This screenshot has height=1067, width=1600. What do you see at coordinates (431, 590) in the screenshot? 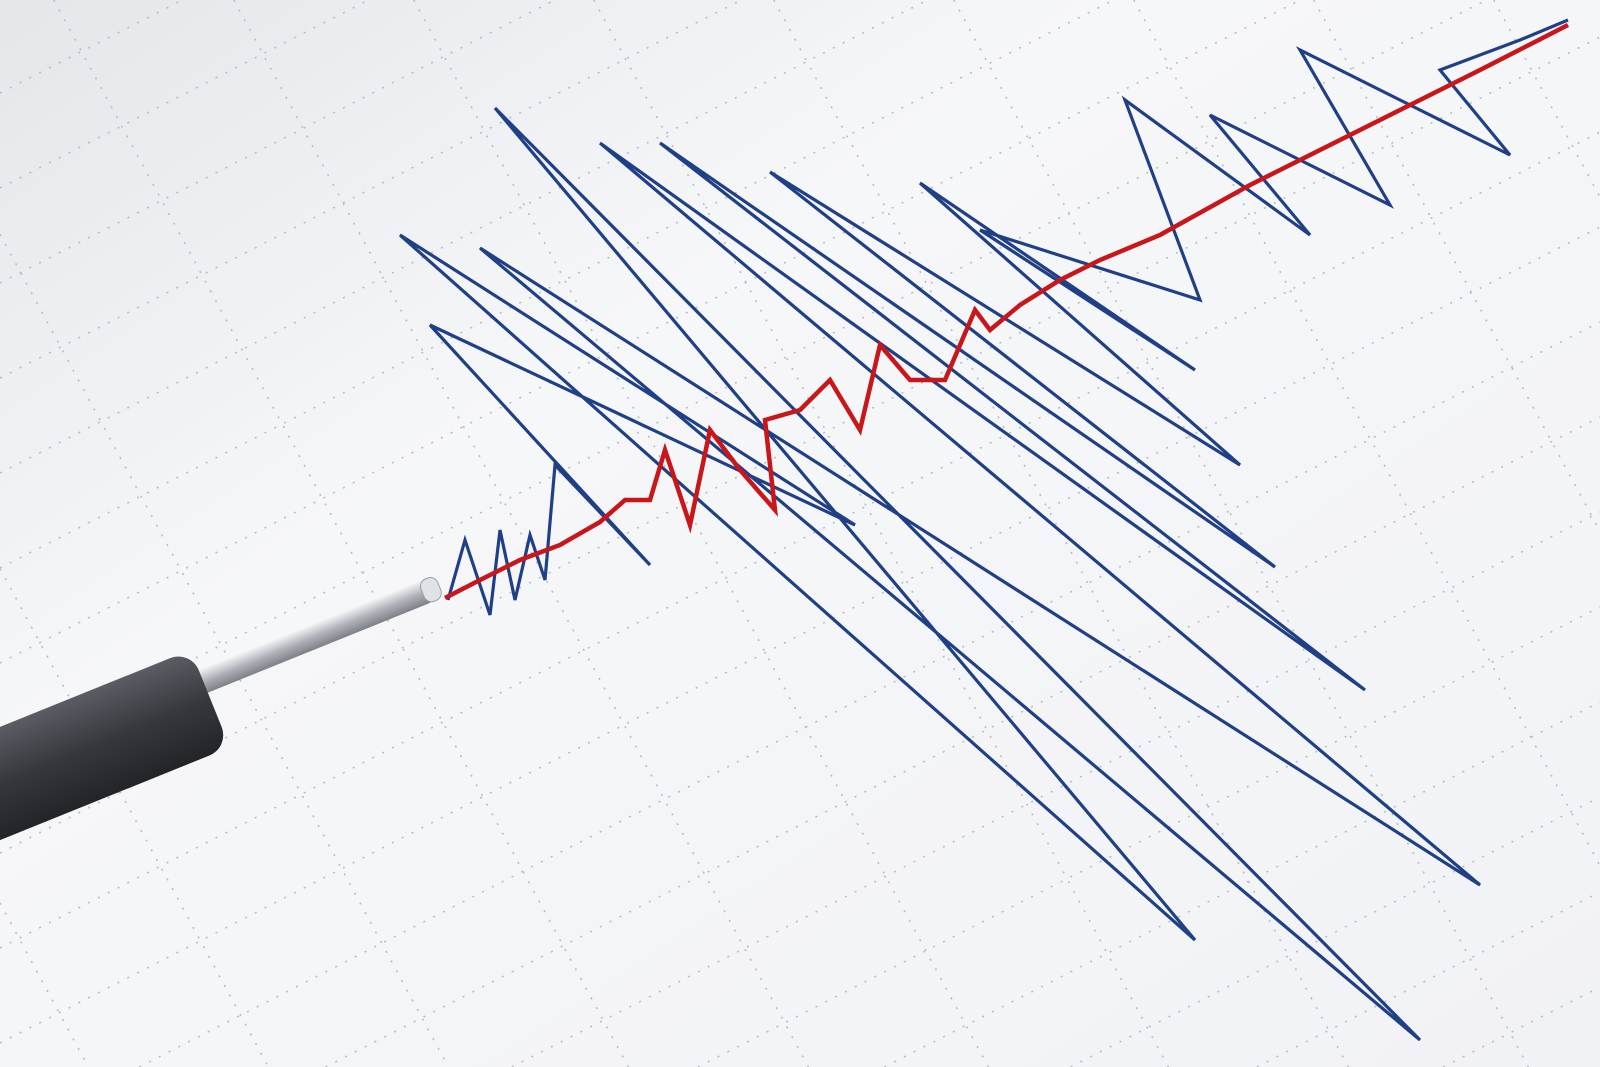
I see `pen-tip` at bounding box center [431, 590].